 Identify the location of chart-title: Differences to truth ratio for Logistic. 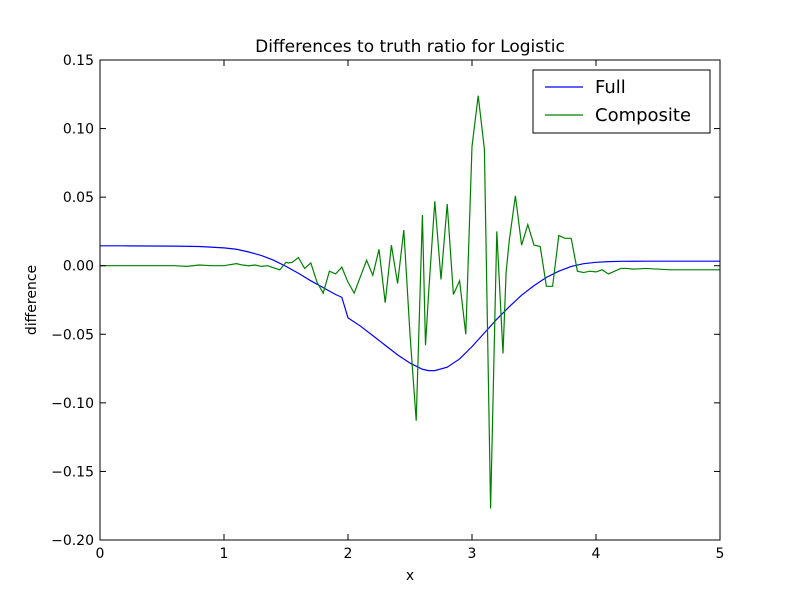
(410, 47).